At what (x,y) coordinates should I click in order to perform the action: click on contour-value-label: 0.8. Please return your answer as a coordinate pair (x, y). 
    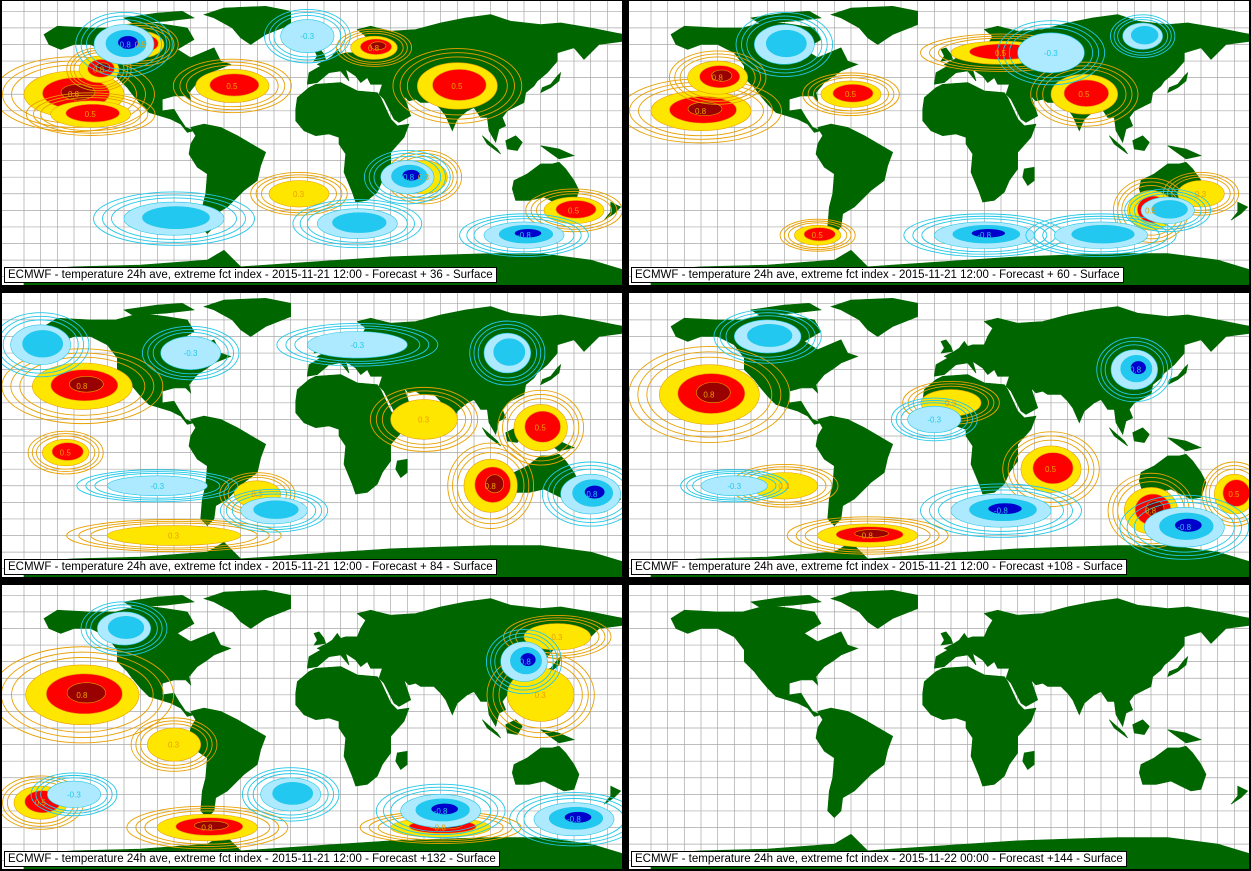
    Looking at the image, I should click on (718, 78).